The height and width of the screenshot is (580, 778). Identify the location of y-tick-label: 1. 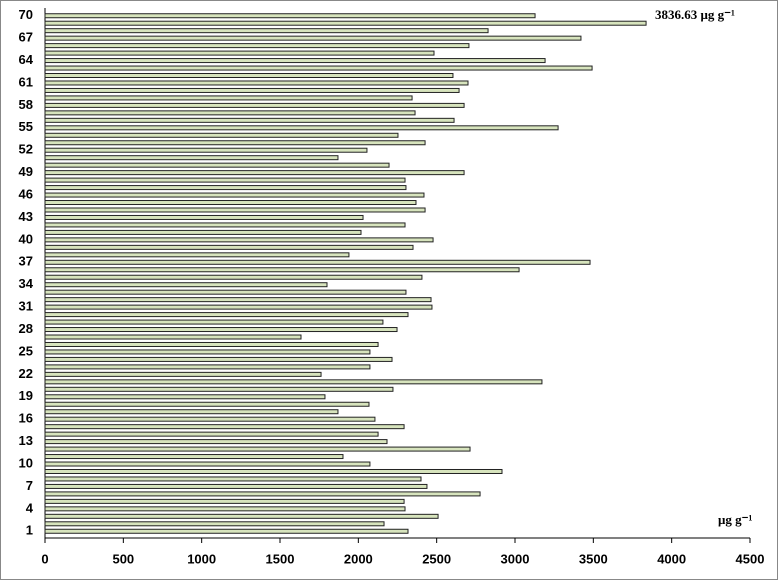
(29, 530).